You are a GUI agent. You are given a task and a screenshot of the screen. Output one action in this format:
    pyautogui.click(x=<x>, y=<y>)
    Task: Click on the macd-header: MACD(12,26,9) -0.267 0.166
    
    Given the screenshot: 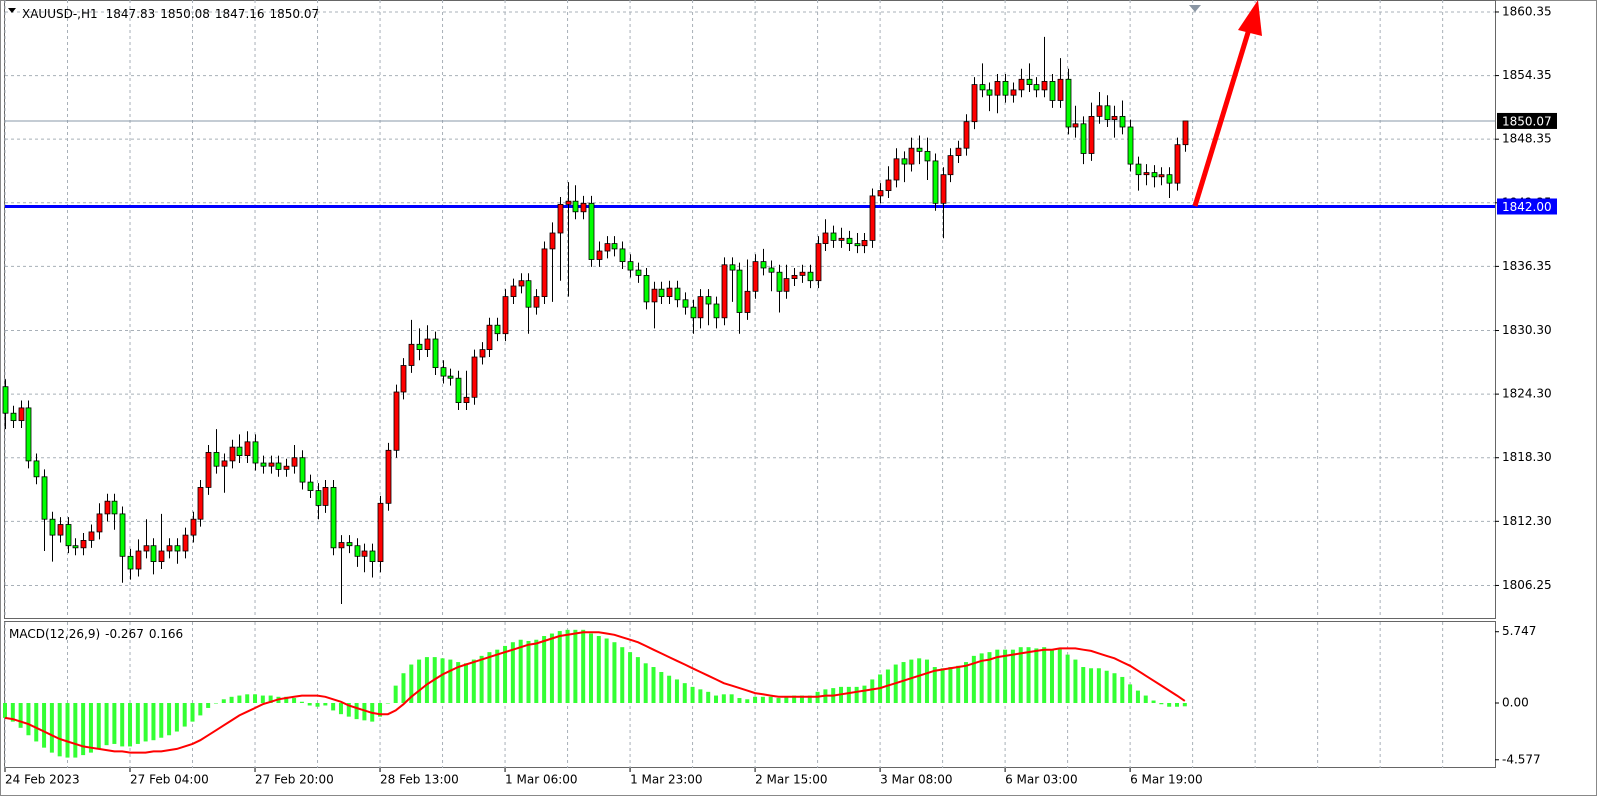 What is the action you would take?
    pyautogui.click(x=96, y=634)
    